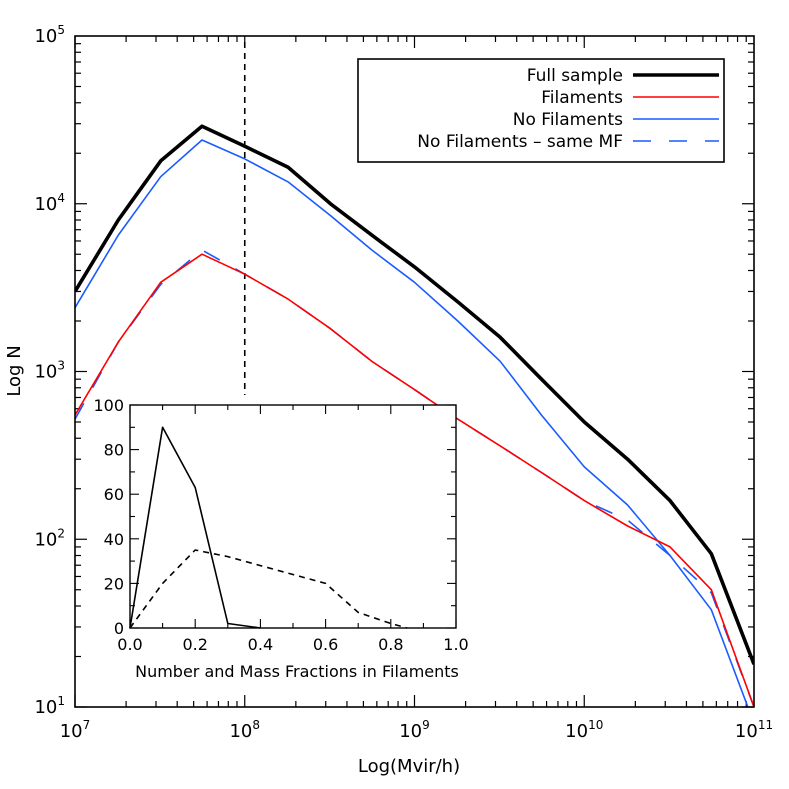  I want to click on main-y-tick-labels: 10¹ 10² 10³ 10⁴ 10⁵, so click(49, 370).